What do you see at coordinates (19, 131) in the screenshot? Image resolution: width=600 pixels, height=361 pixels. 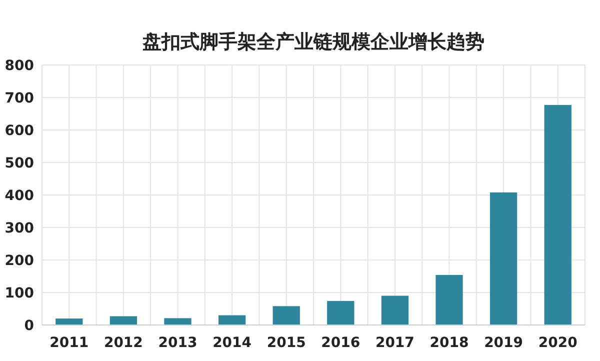 I see `y-tick-label: 600` at bounding box center [19, 131].